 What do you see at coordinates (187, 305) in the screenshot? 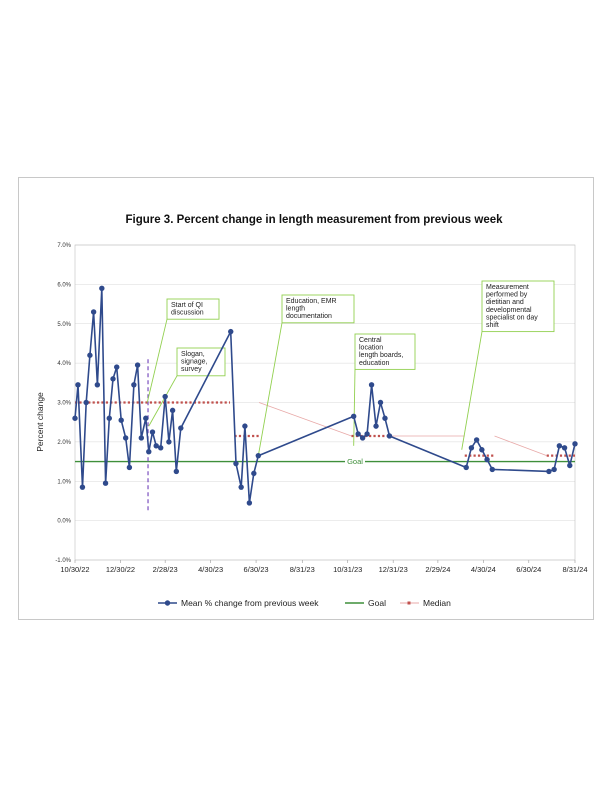
I see `callout-text: Start of QI` at bounding box center [187, 305].